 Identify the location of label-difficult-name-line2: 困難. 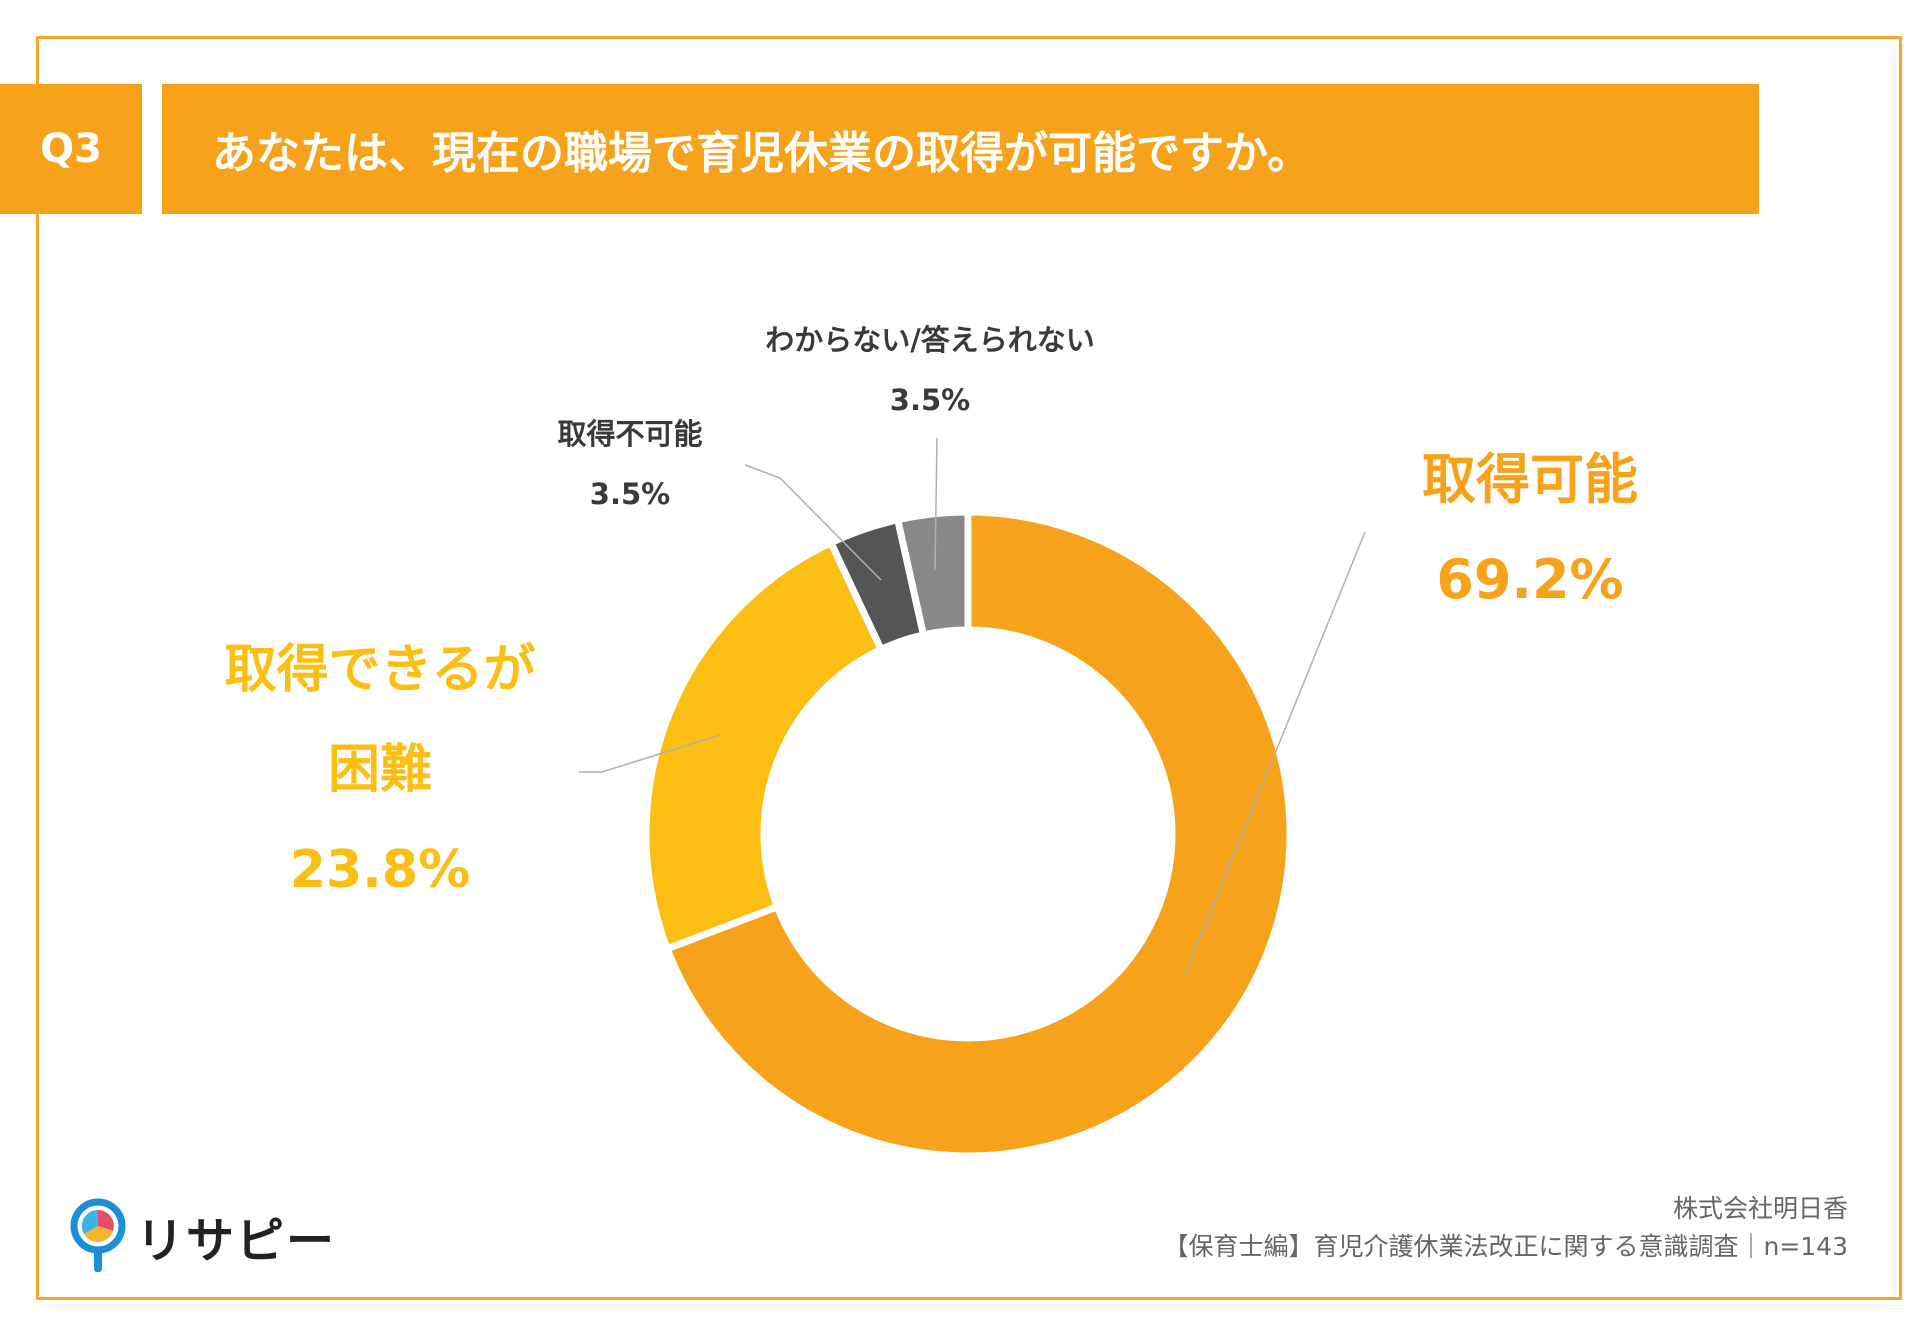
(379, 770).